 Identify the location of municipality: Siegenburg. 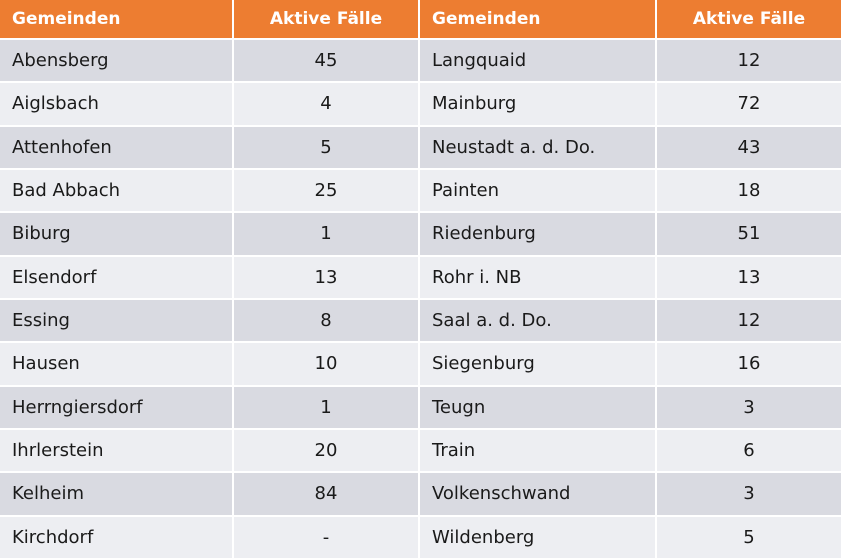
(537, 364).